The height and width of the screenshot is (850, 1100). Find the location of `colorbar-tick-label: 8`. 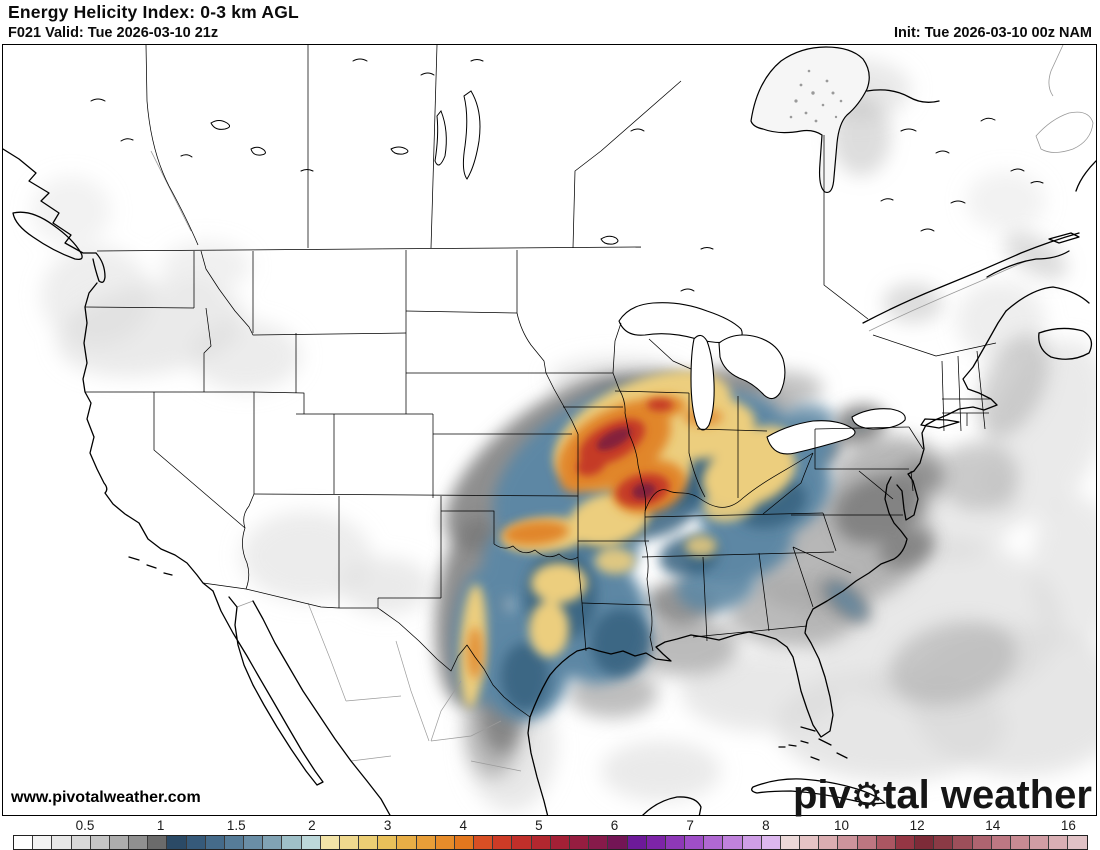

colorbar-tick-label: 8 is located at coordinates (766, 825).